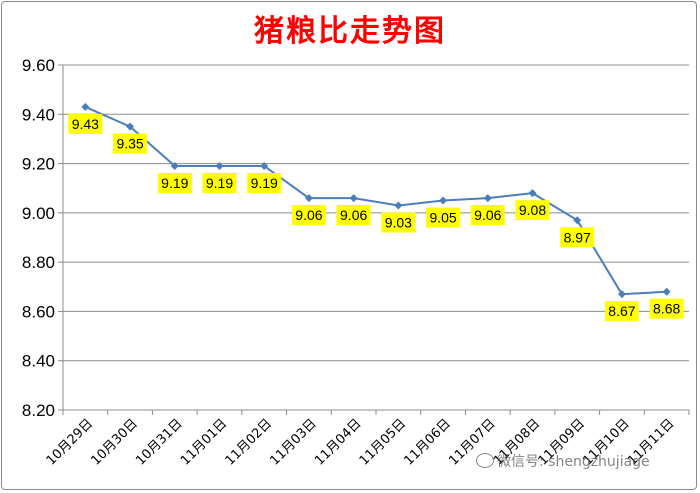 This screenshot has width=700, height=493. I want to click on y-tick-label: 9.60, so click(38, 65).